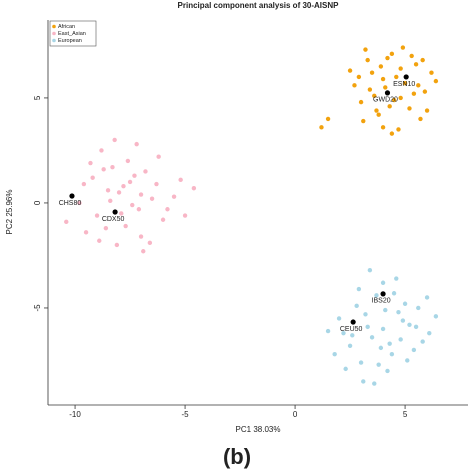  I want to click on y-axis-label: PC2 25.96%, so click(9, 212).